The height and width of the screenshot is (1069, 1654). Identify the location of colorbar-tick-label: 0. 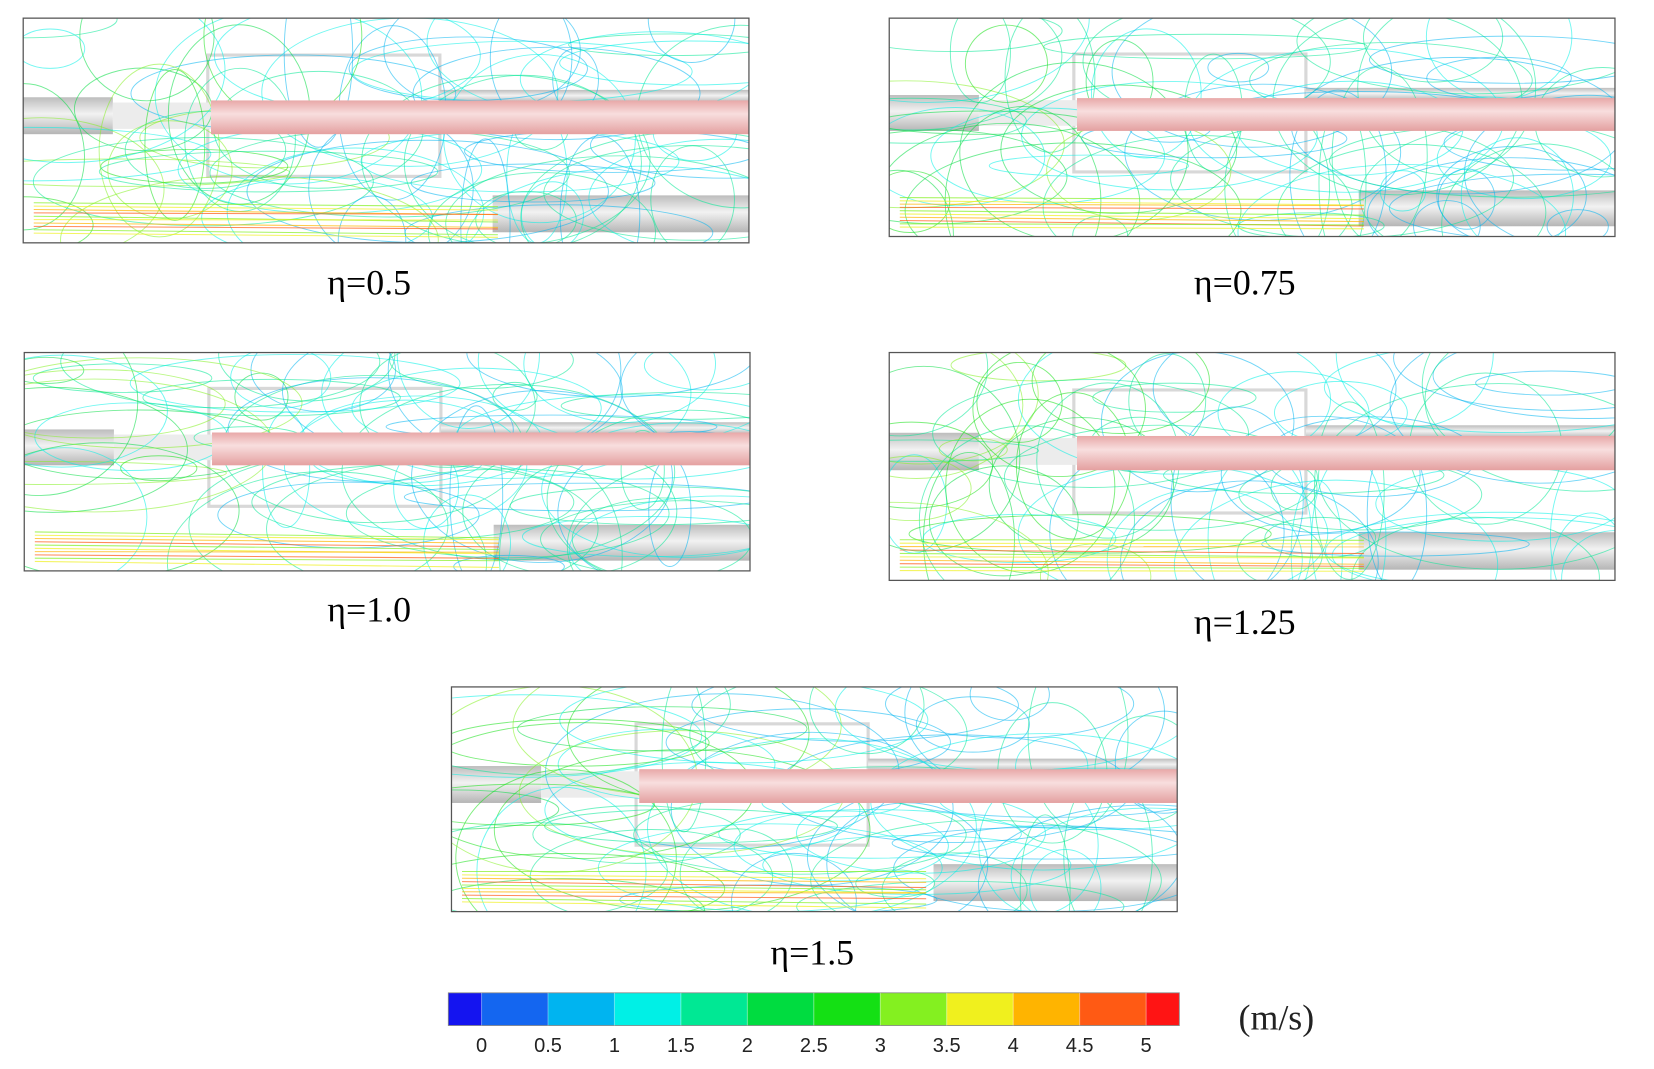
(481, 1046).